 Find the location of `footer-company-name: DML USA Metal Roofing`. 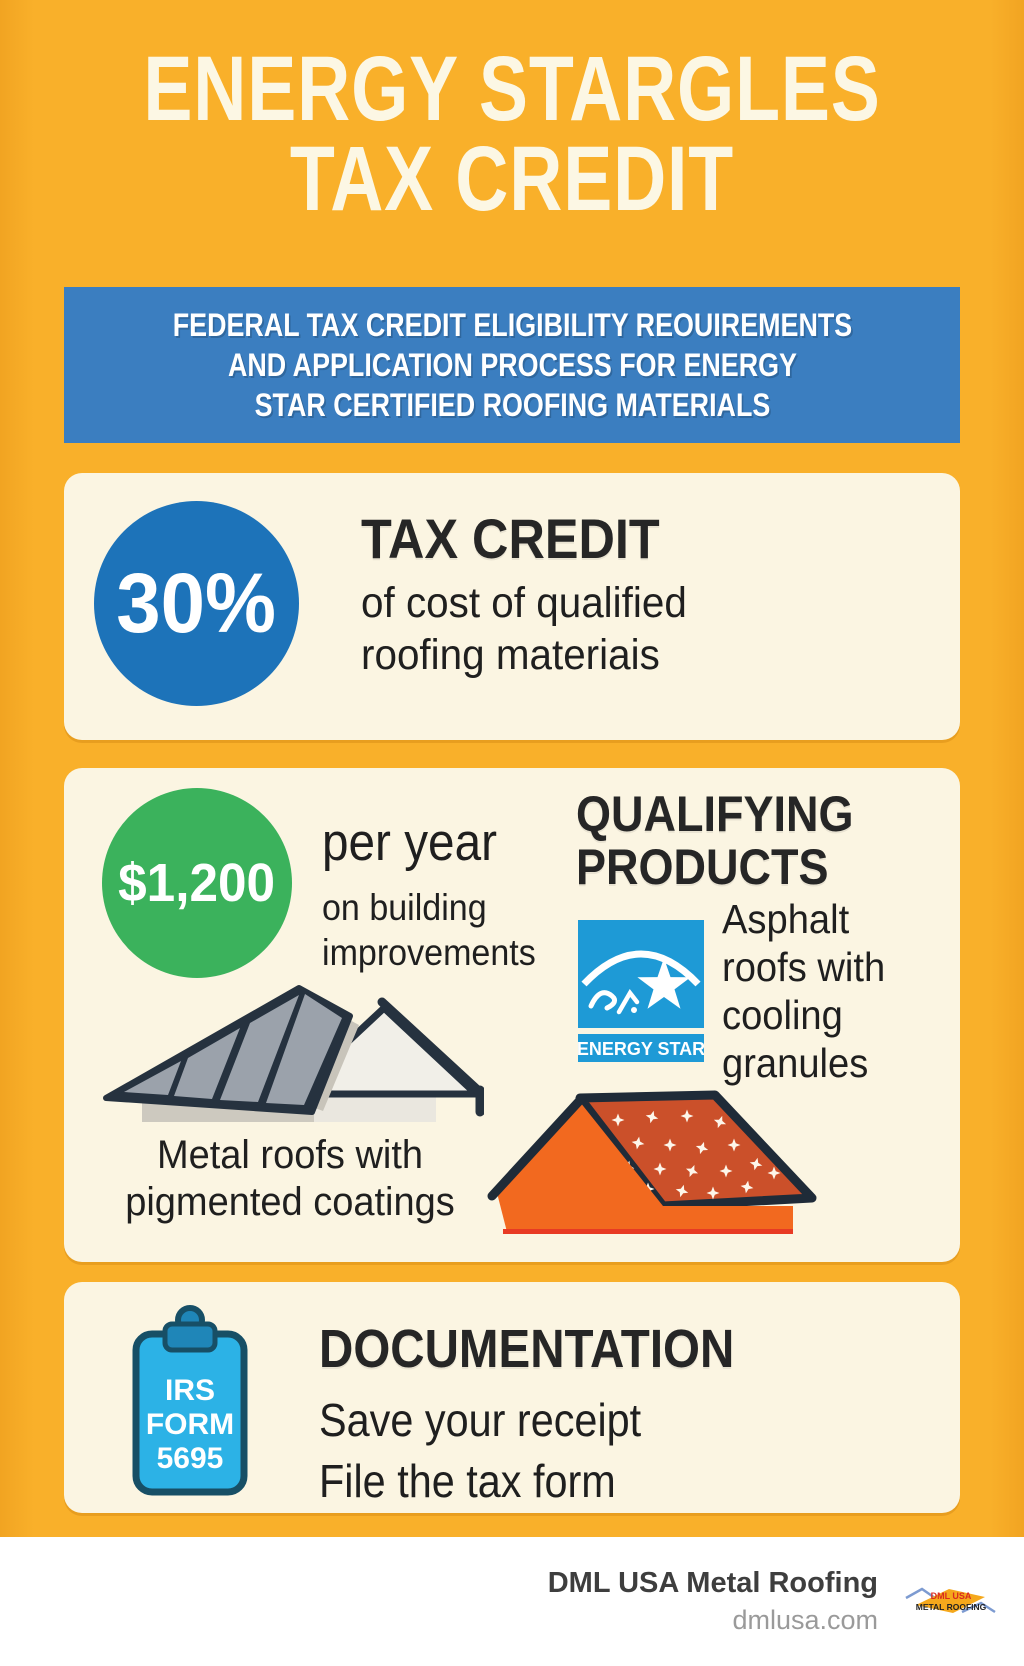

footer-company-name: DML USA Metal Roofing is located at coordinates (712, 1583).